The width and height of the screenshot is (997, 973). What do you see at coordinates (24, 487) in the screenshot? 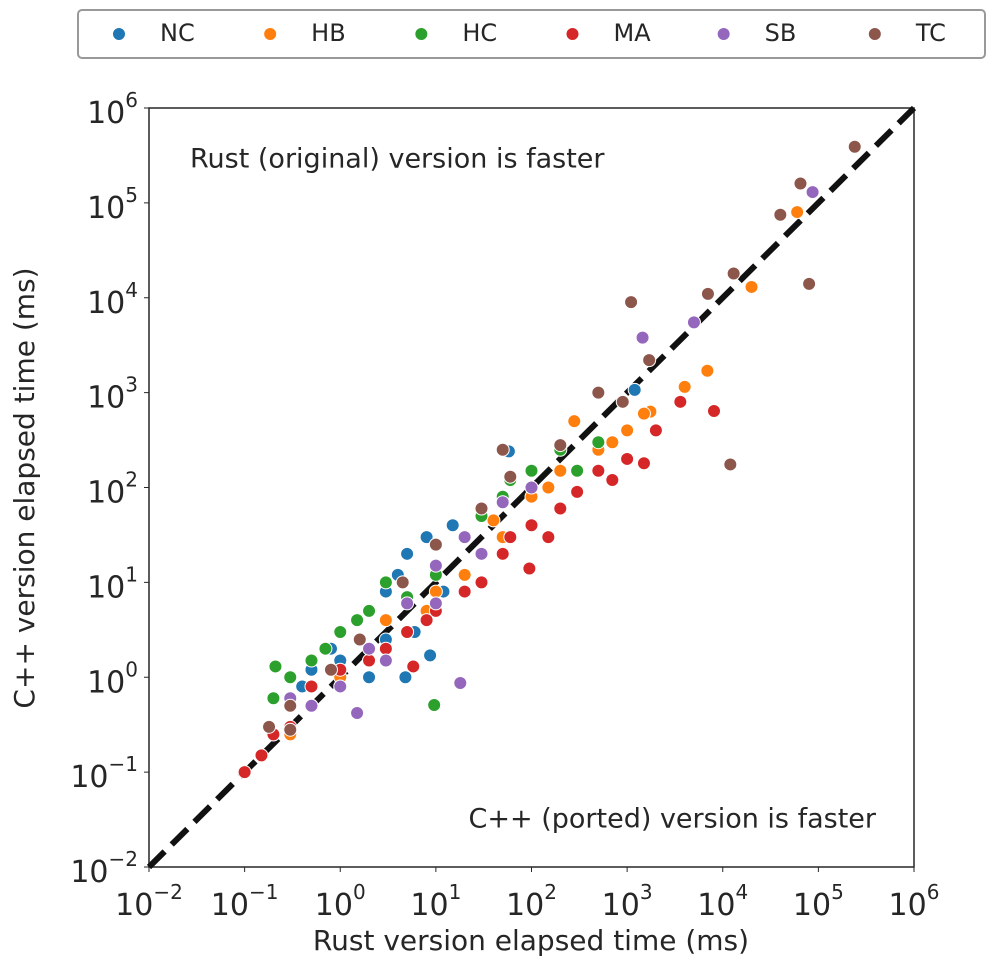
I see `y-axis-label: C++ version elapsed time (ms)` at bounding box center [24, 487].